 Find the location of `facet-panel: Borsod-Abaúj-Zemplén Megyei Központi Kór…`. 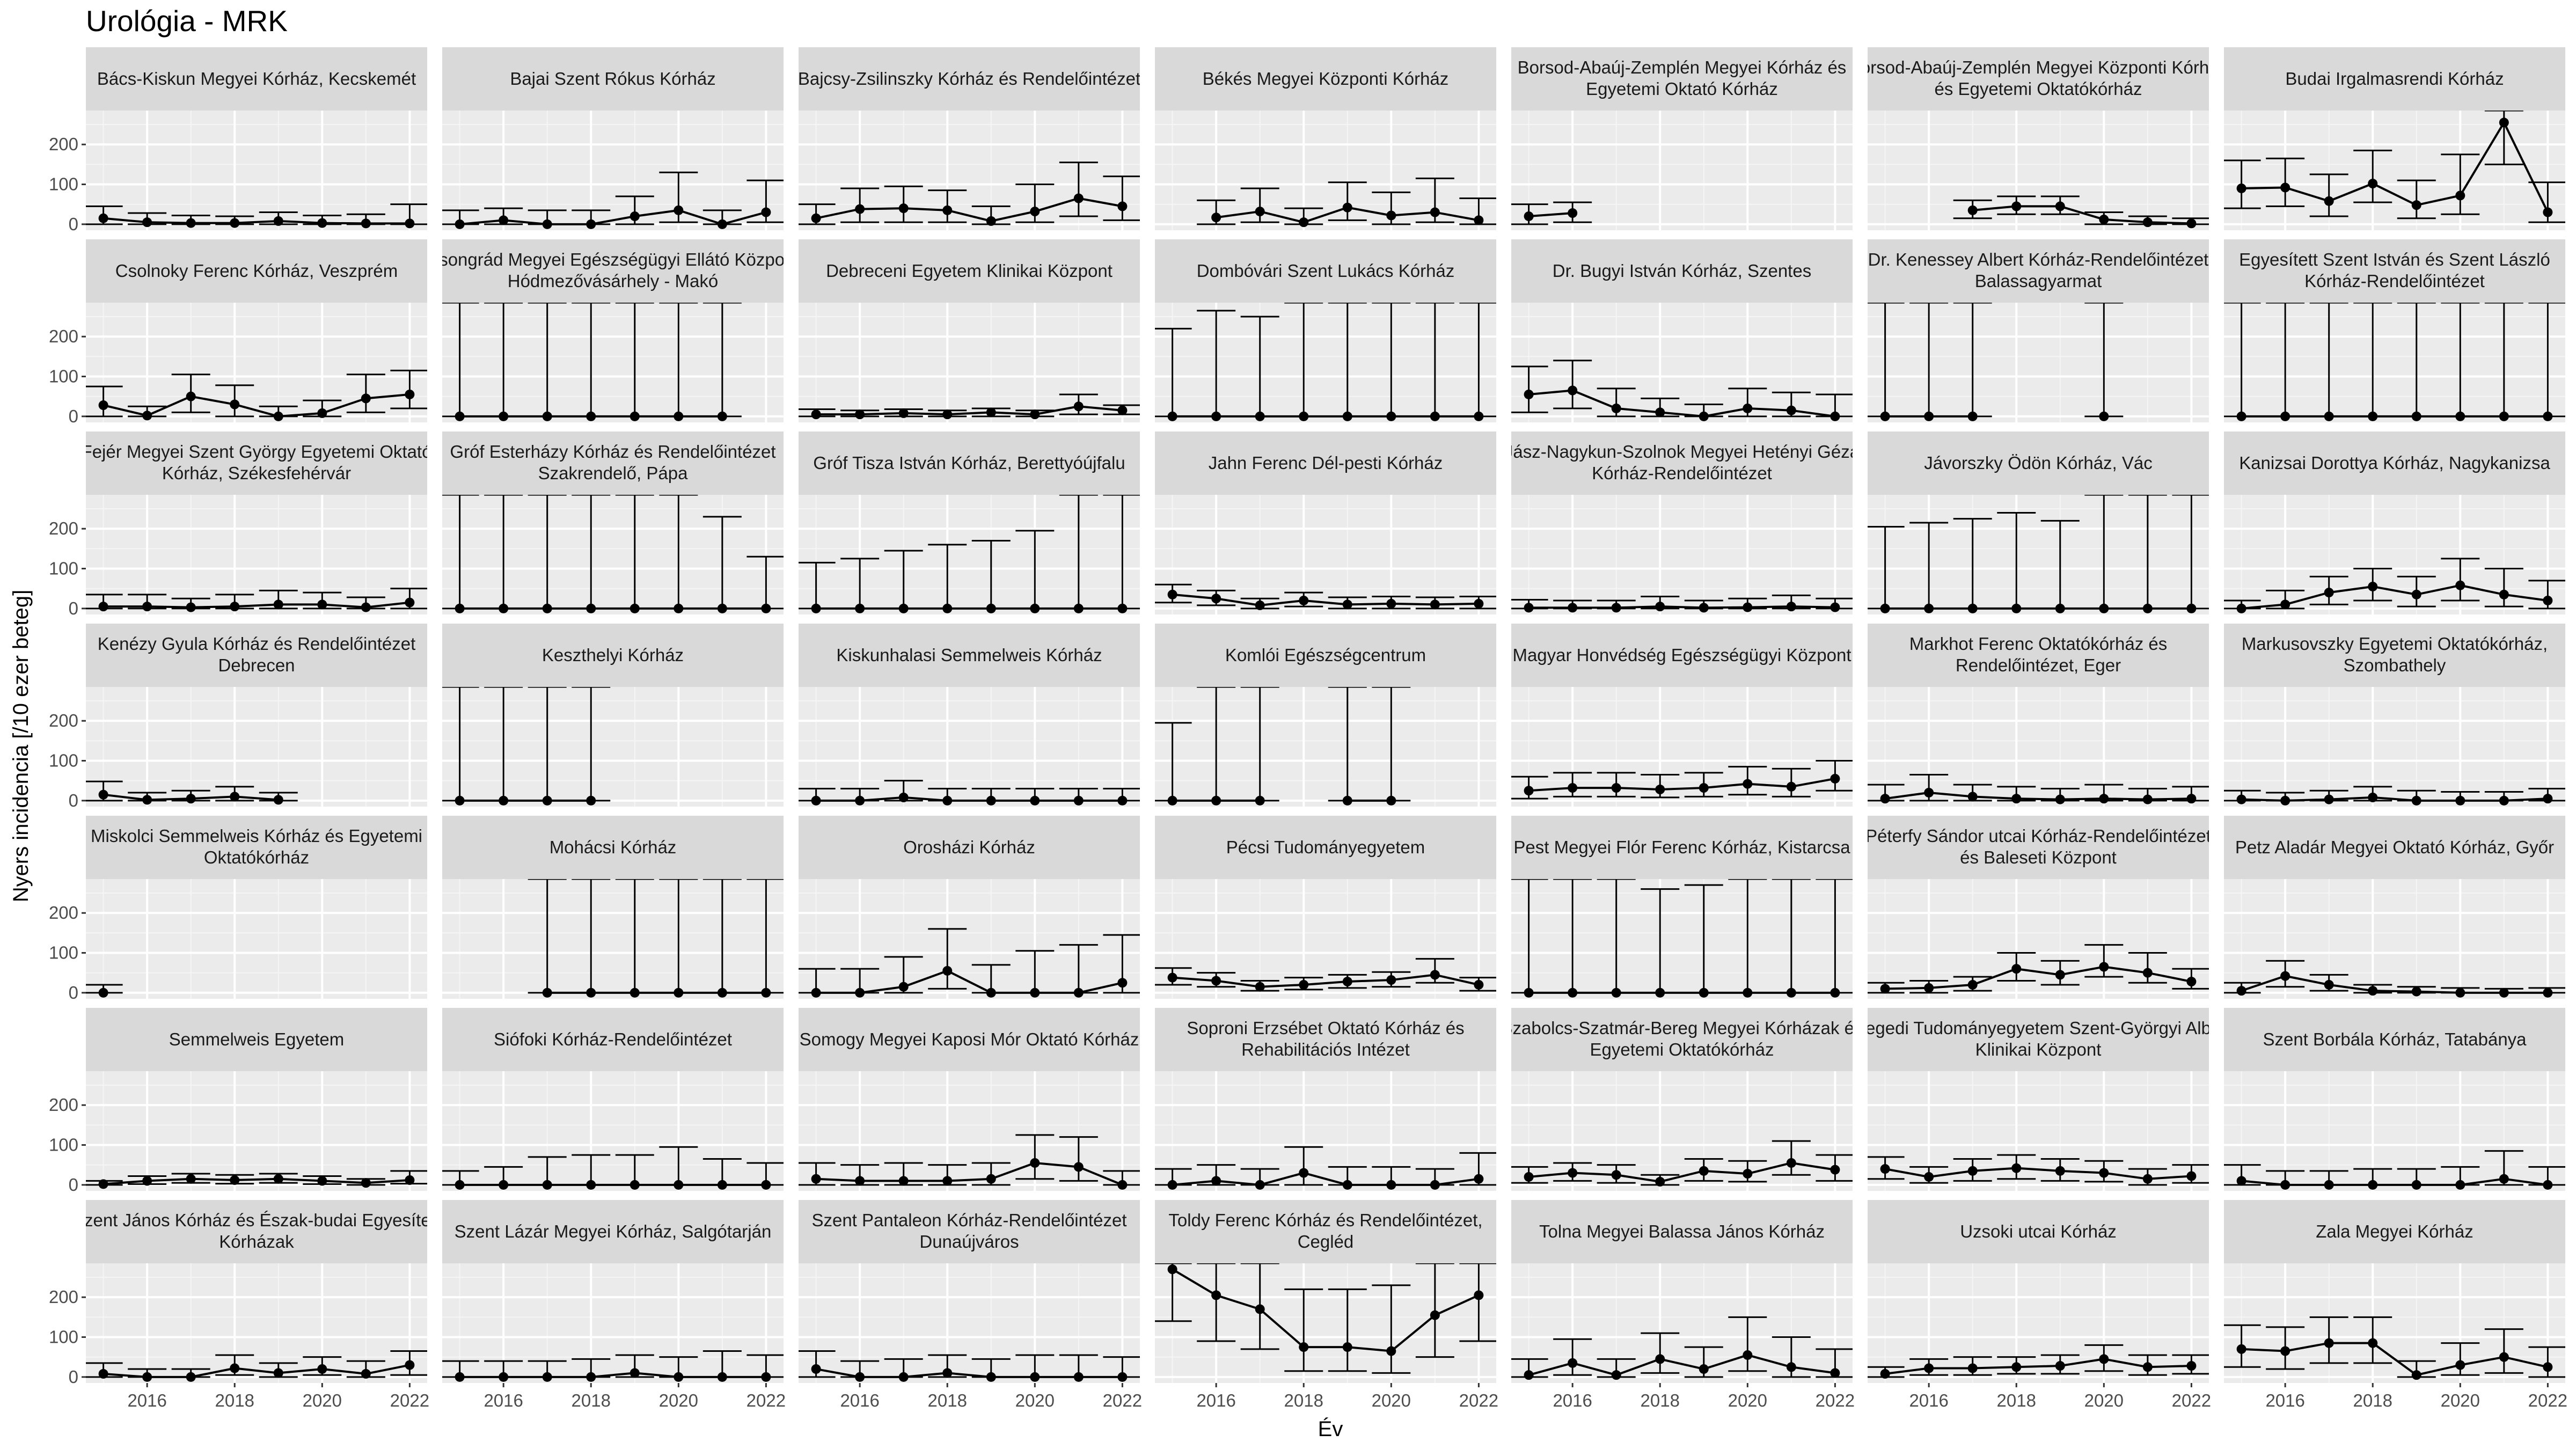

facet-panel: Borsod-Abaúj-Zemplén Megyei Központi Kór… is located at coordinates (2038, 138).